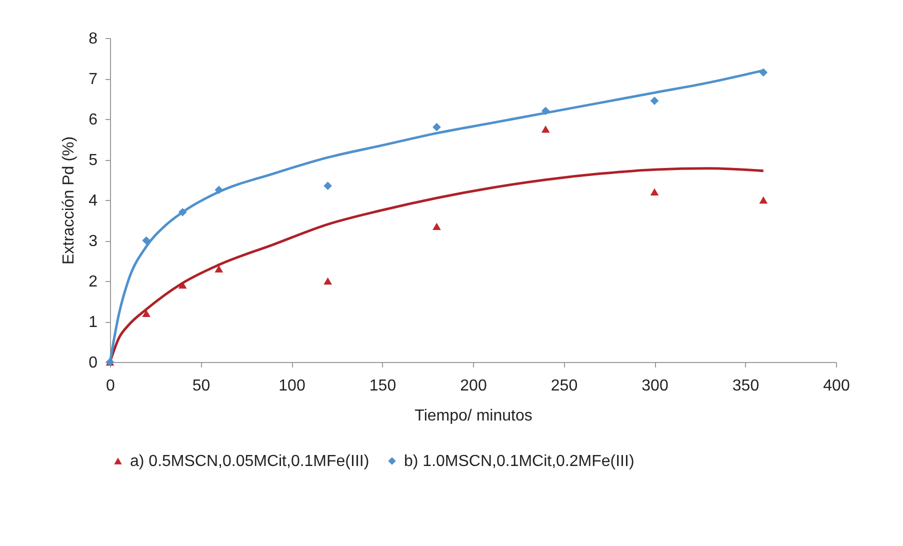  Describe the element at coordinates (564, 386) in the screenshot. I see `x-tick-label: 250` at that location.